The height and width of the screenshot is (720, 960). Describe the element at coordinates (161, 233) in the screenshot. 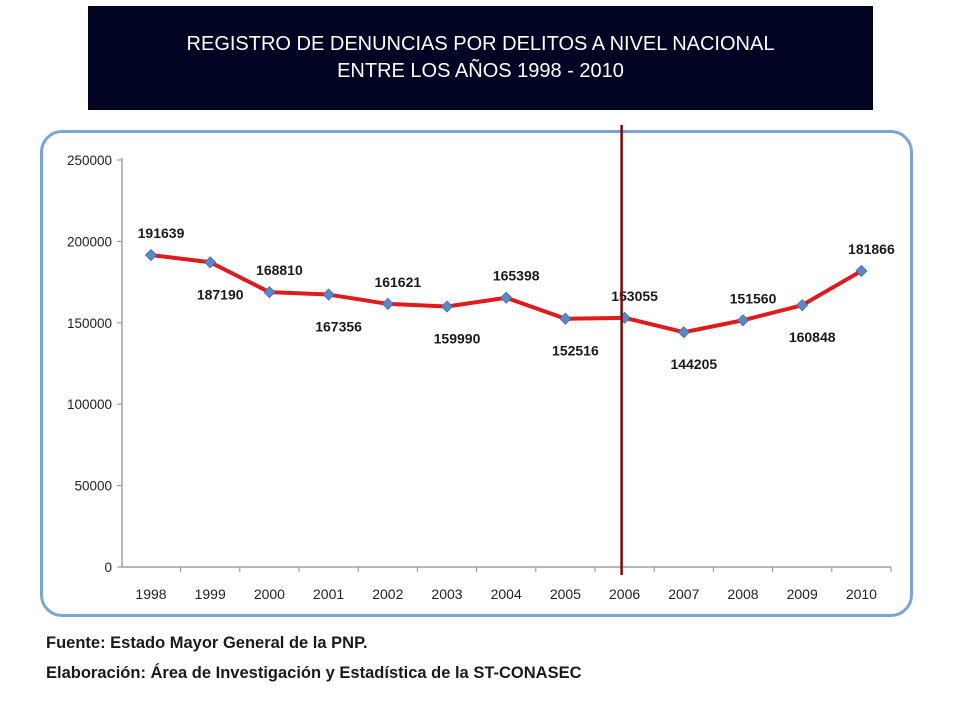

I see `data-label: 191639` at that location.